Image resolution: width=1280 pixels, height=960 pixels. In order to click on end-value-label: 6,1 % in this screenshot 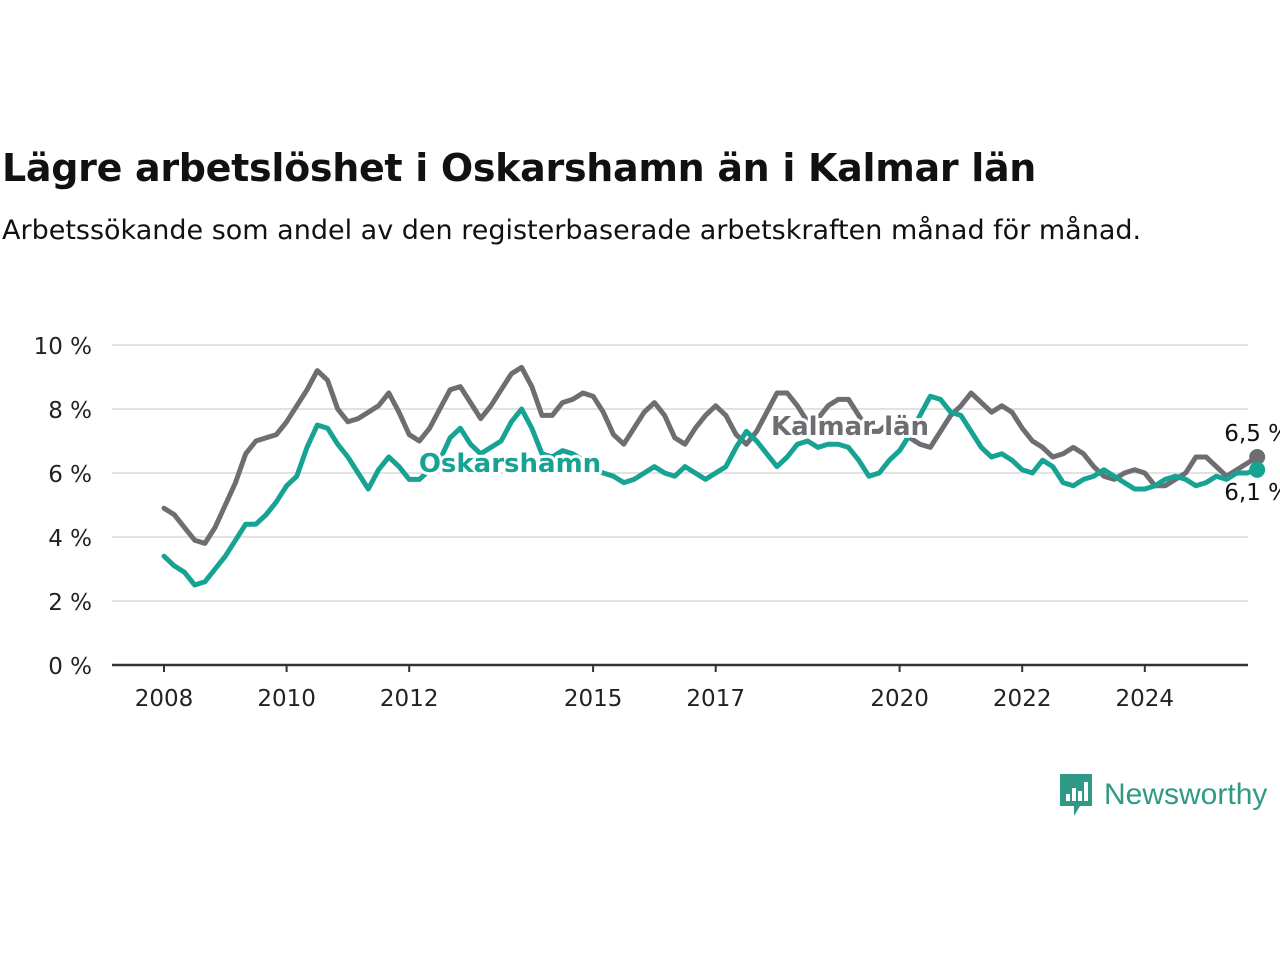, I will do `click(1252, 493)`.